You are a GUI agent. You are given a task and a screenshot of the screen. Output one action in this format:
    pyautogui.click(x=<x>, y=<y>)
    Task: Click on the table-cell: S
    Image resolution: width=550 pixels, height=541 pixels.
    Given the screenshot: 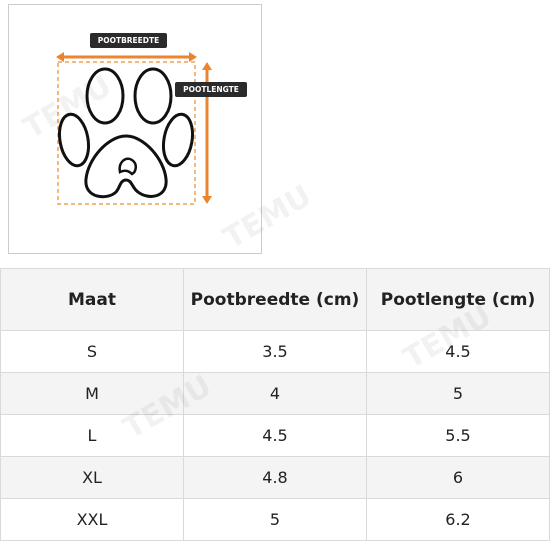 What is the action you would take?
    pyautogui.click(x=92, y=351)
    